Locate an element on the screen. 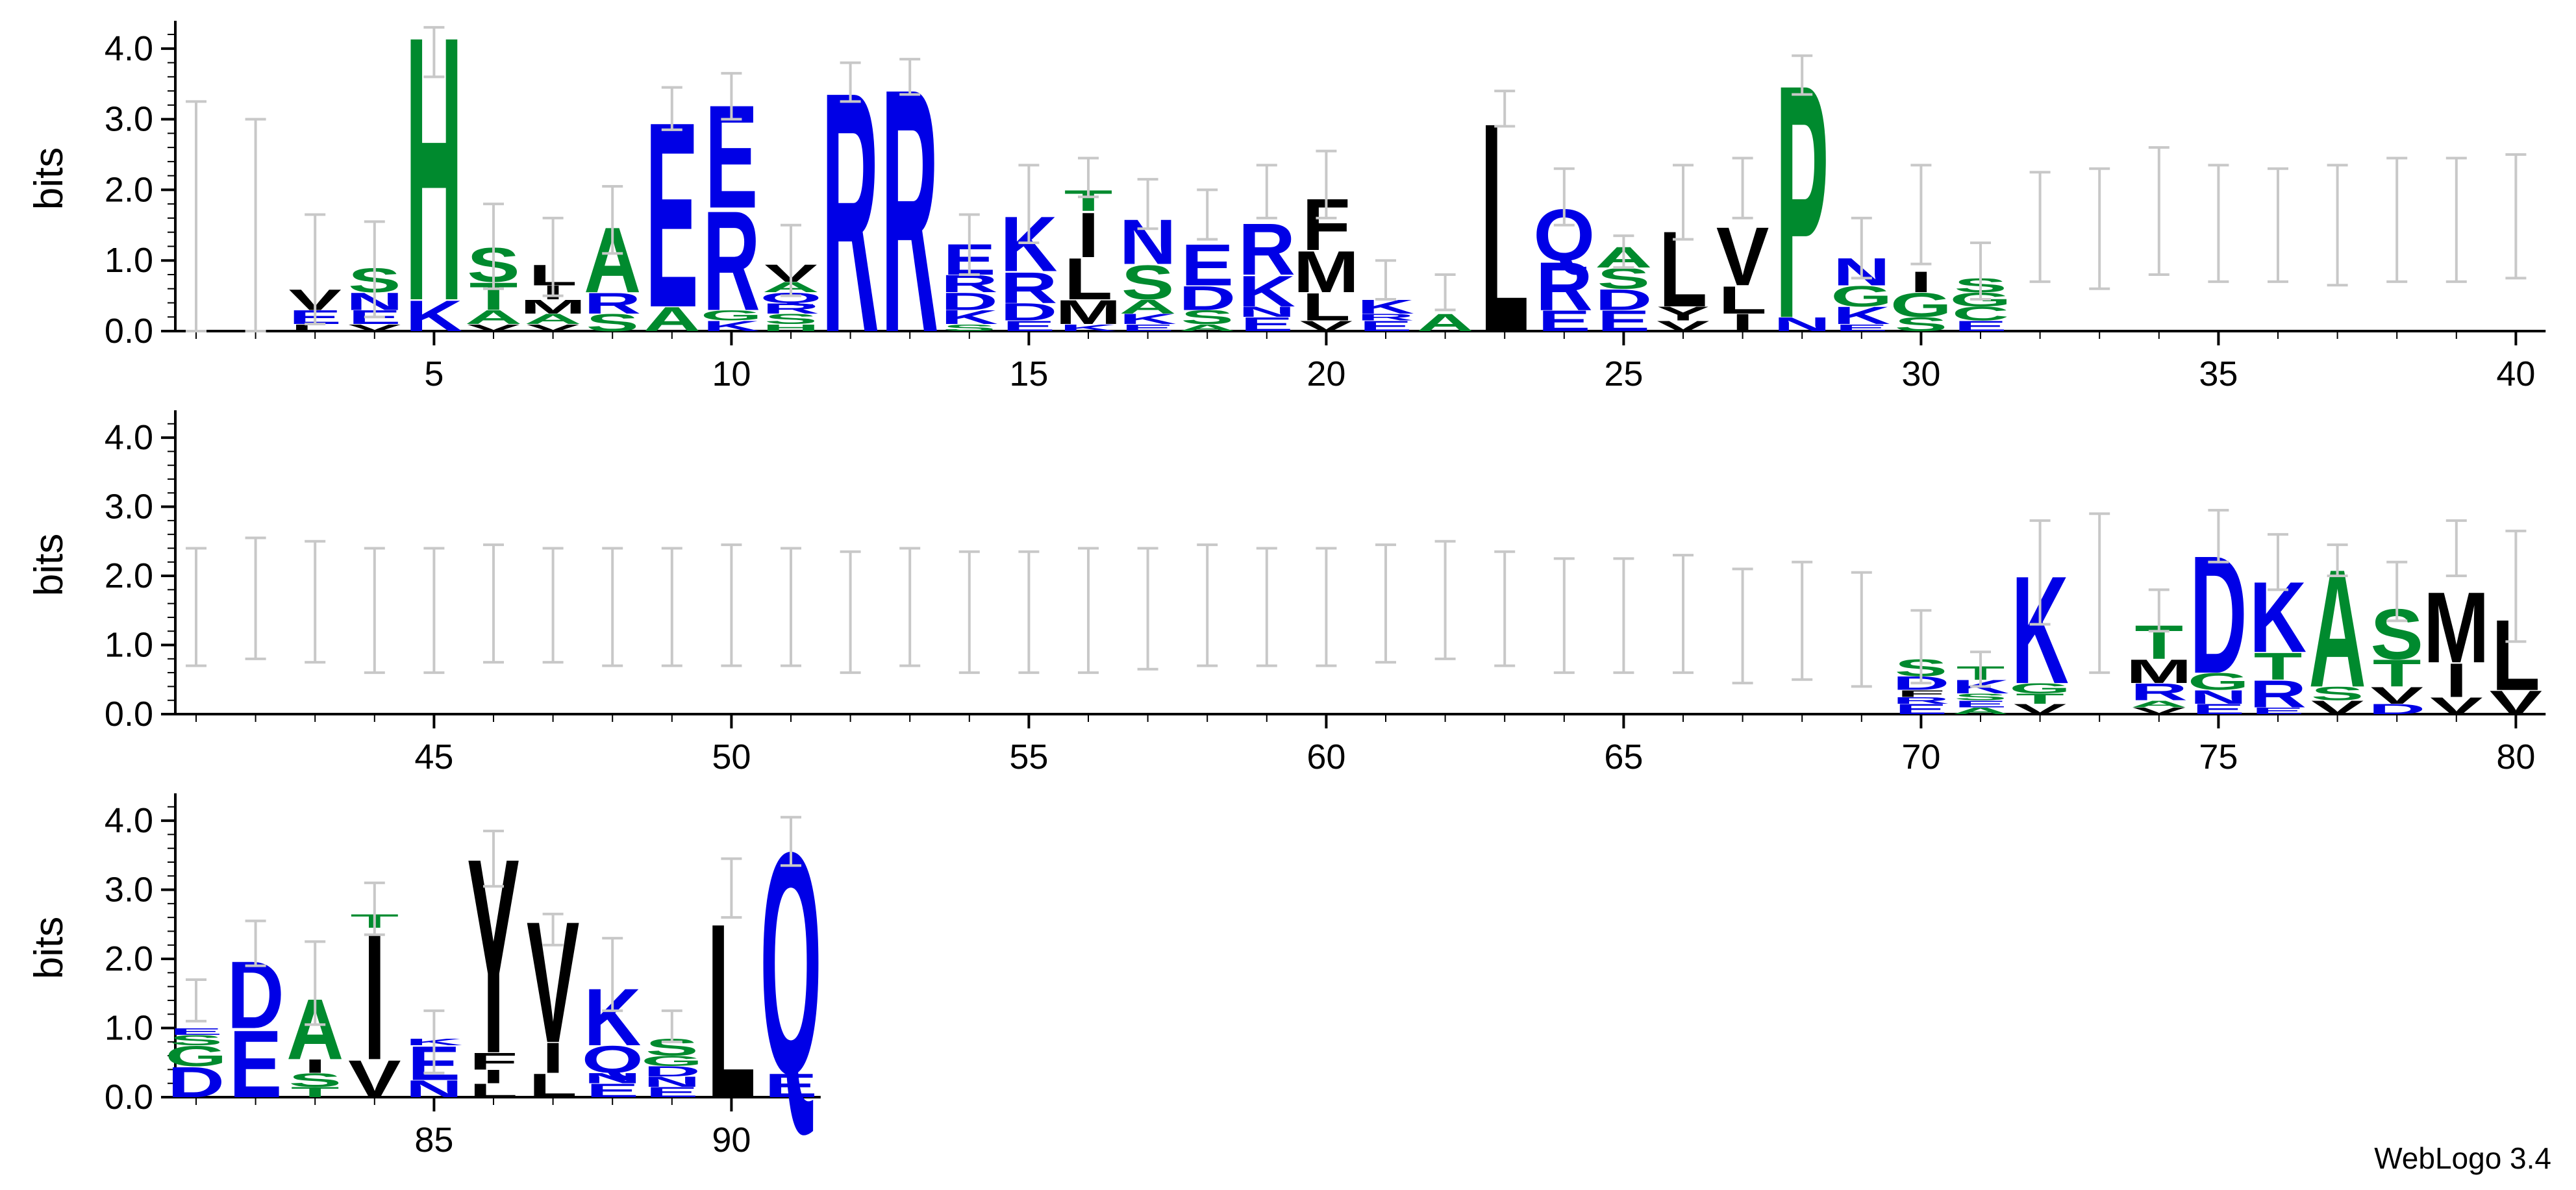 This screenshot has height=1190, width=2576. y-axis-label: bits is located at coordinates (49, 948).